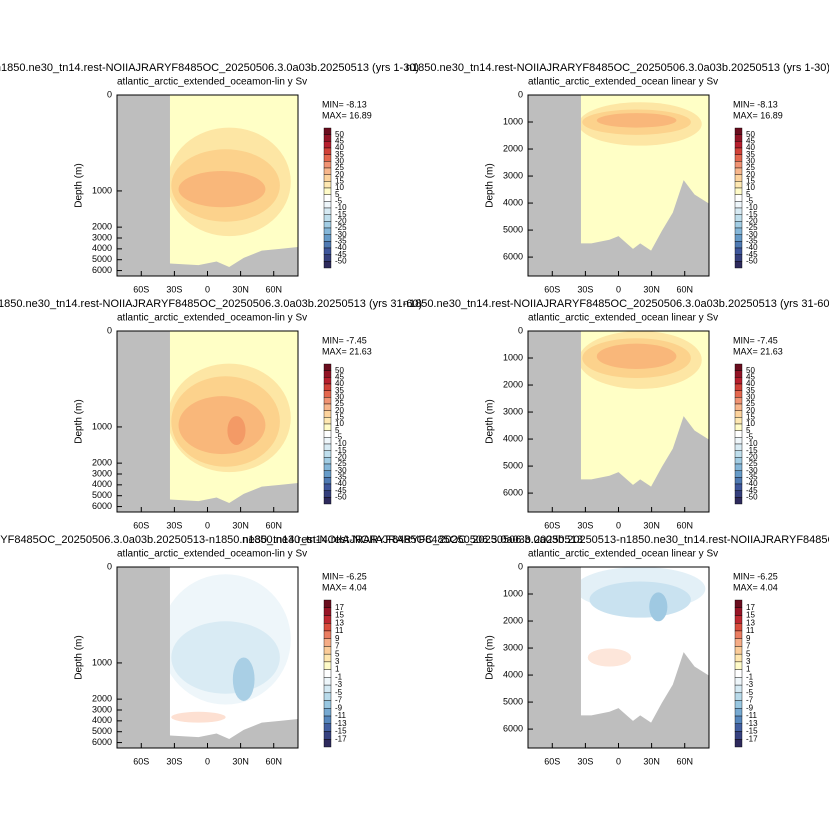 This screenshot has height=829, width=829. I want to click on x-tick-label: 60N, so click(273, 289).